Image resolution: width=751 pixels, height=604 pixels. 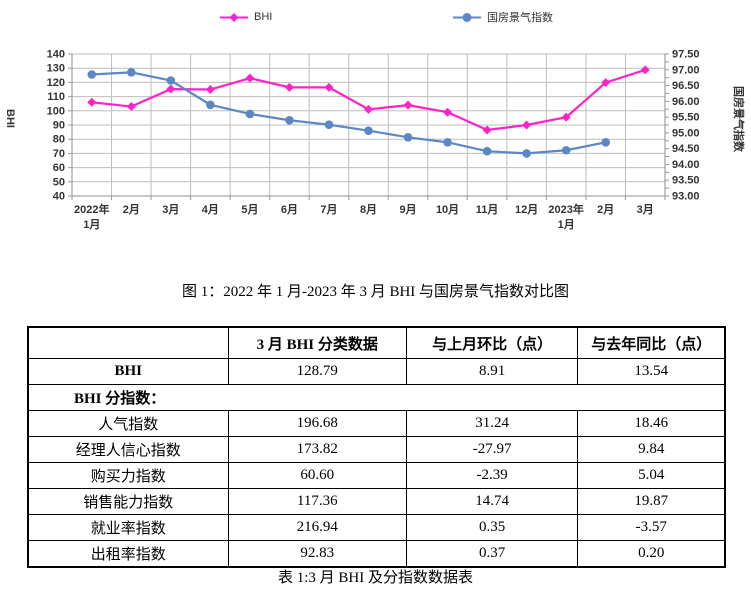 I want to click on svg-text: 12月, so click(x=526, y=209).